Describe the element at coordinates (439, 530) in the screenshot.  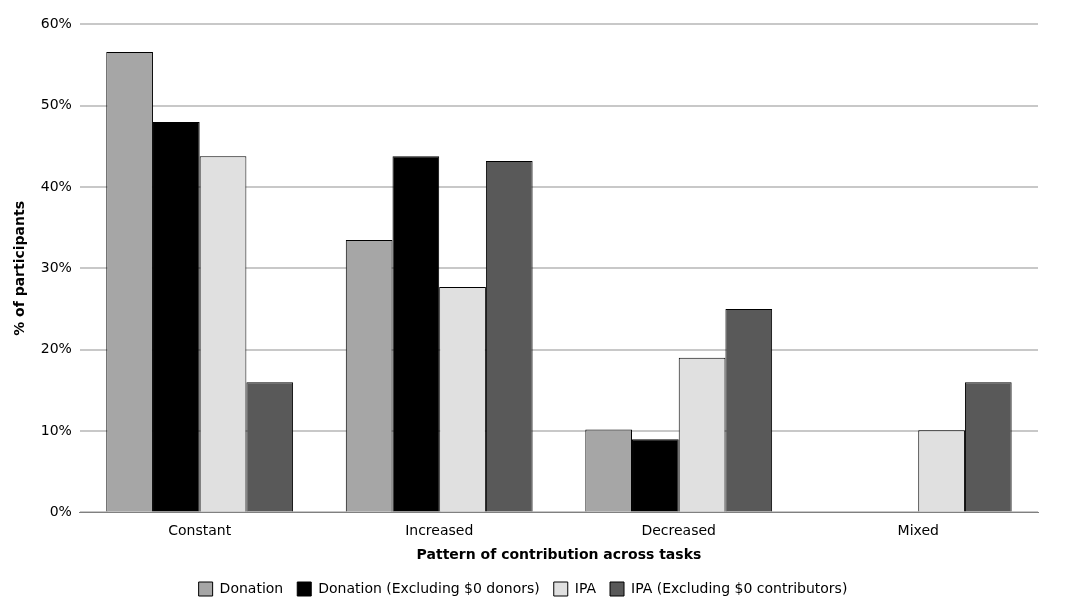
I see `x-tick-label: Increased` at that location.